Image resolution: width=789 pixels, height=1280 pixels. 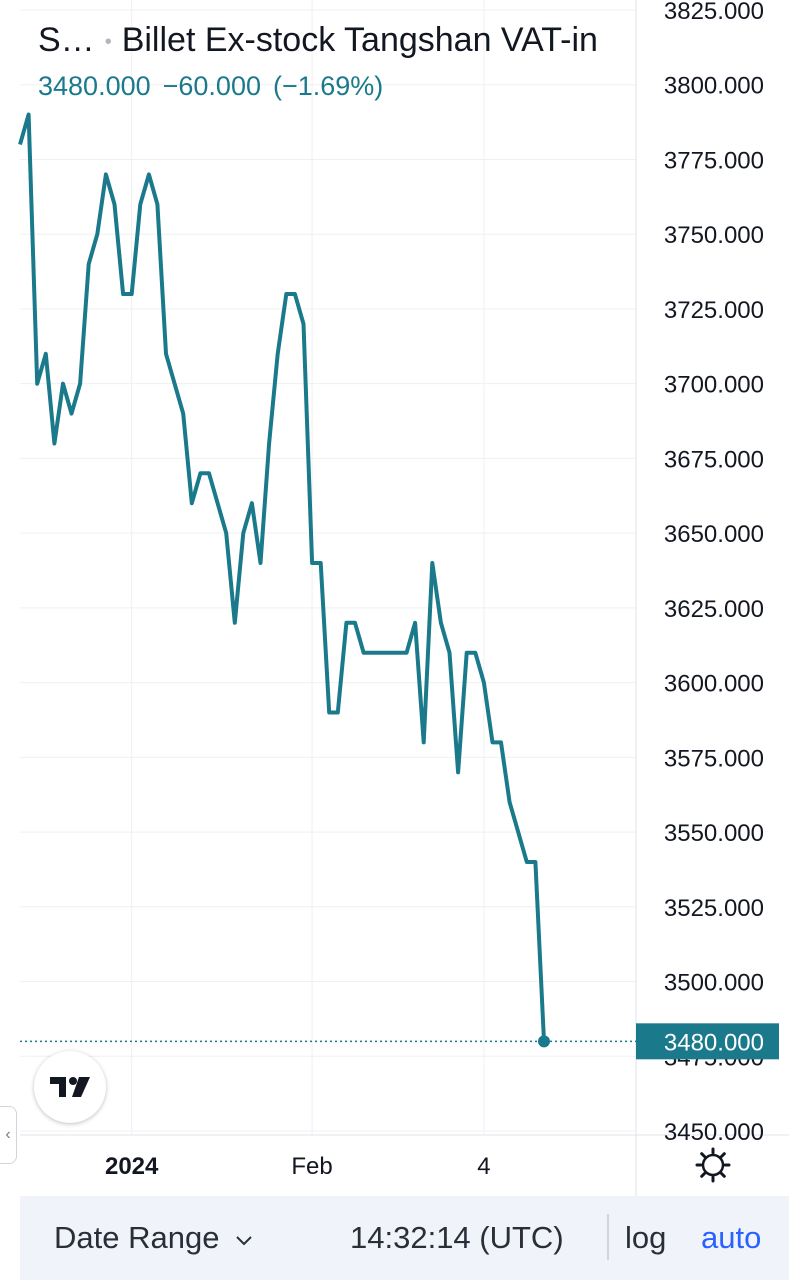 What do you see at coordinates (714, 833) in the screenshot?
I see `price-tick-label: 3550.000` at bounding box center [714, 833].